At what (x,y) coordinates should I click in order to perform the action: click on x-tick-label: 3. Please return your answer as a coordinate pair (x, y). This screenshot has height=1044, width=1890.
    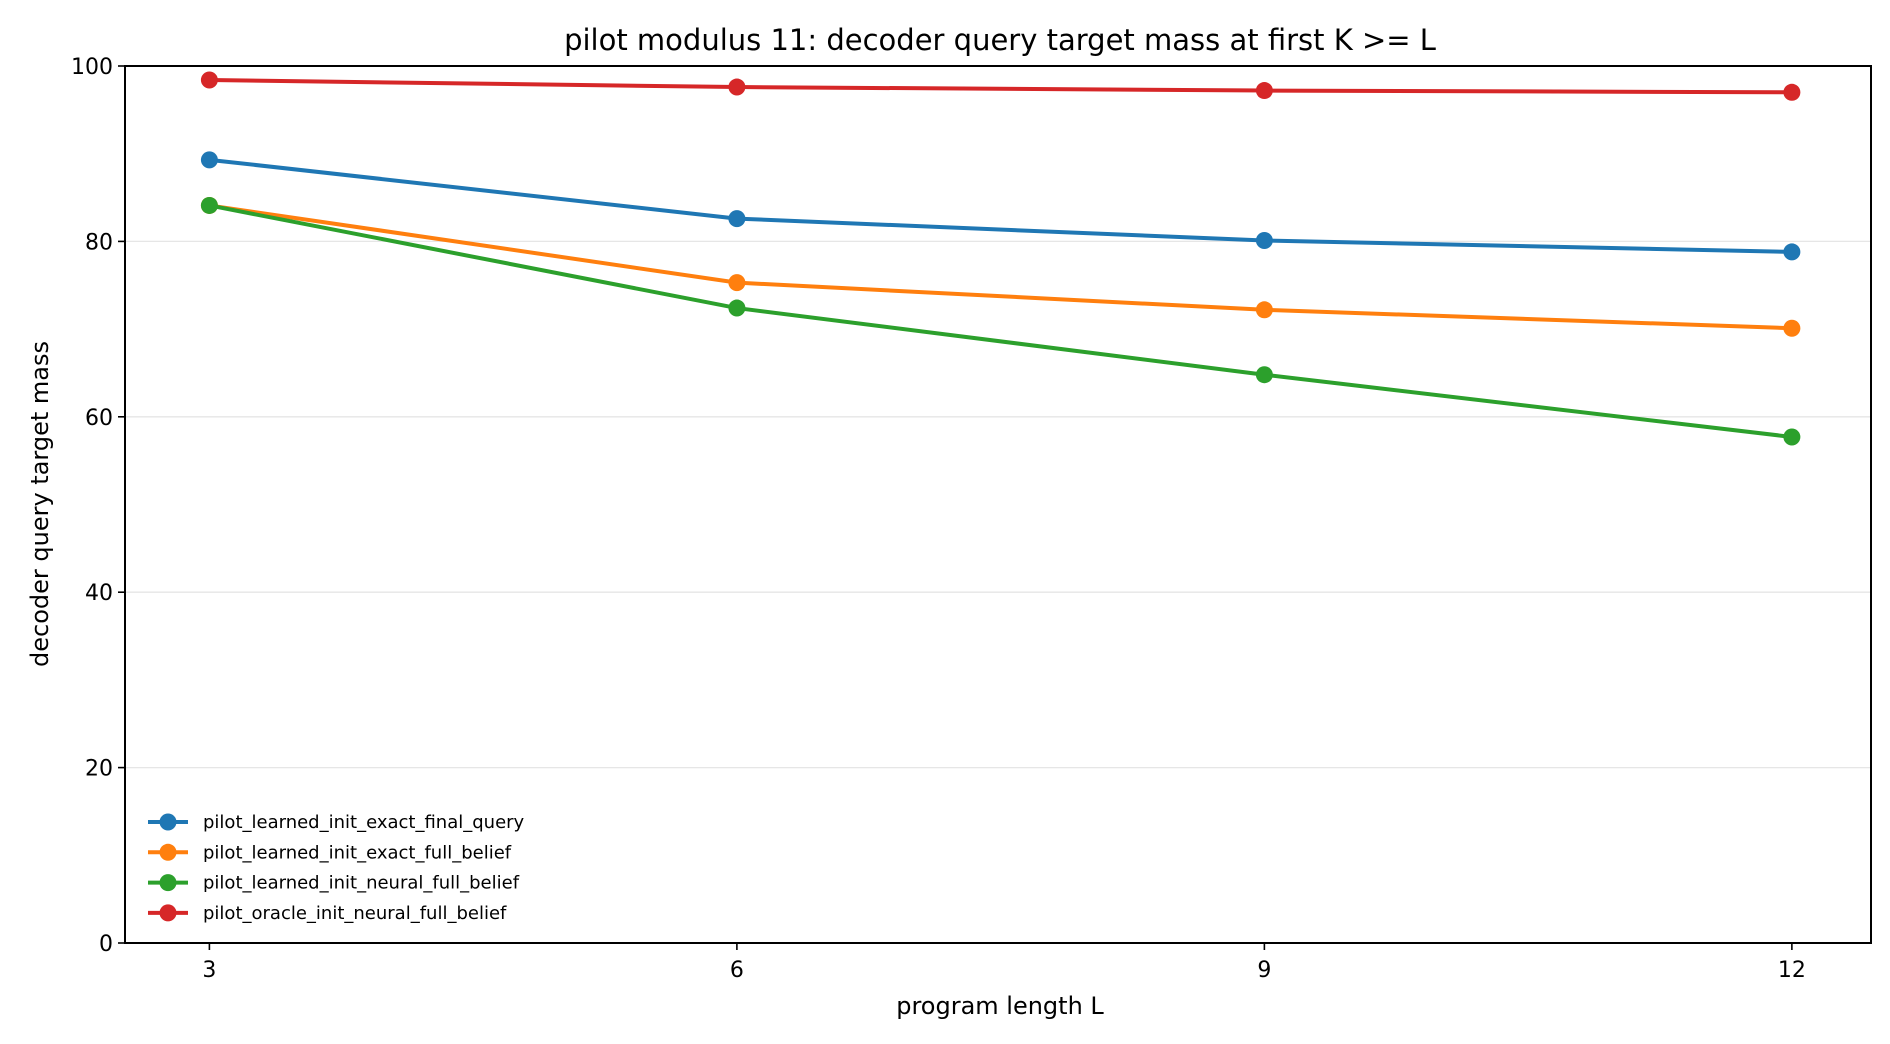
    Looking at the image, I should click on (209, 970).